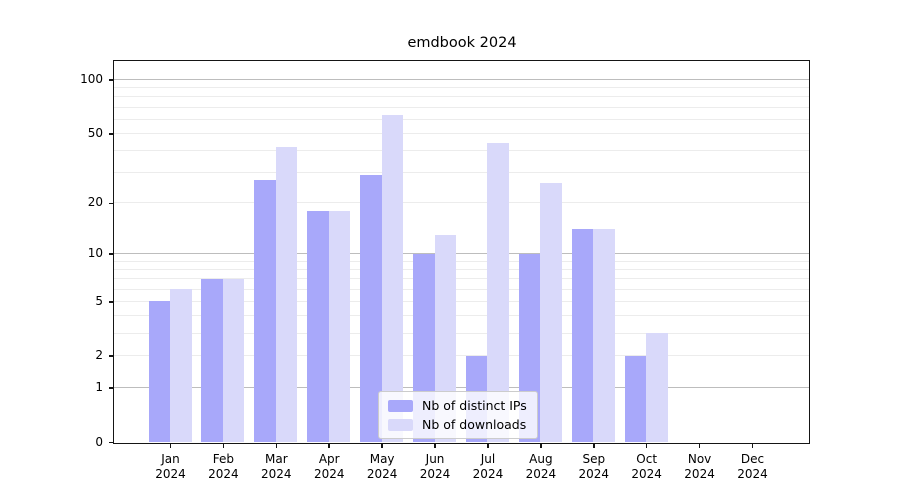 This screenshot has height=500, width=900. What do you see at coordinates (329, 446) in the screenshot?
I see `x-tickmark-apr` at bounding box center [329, 446].